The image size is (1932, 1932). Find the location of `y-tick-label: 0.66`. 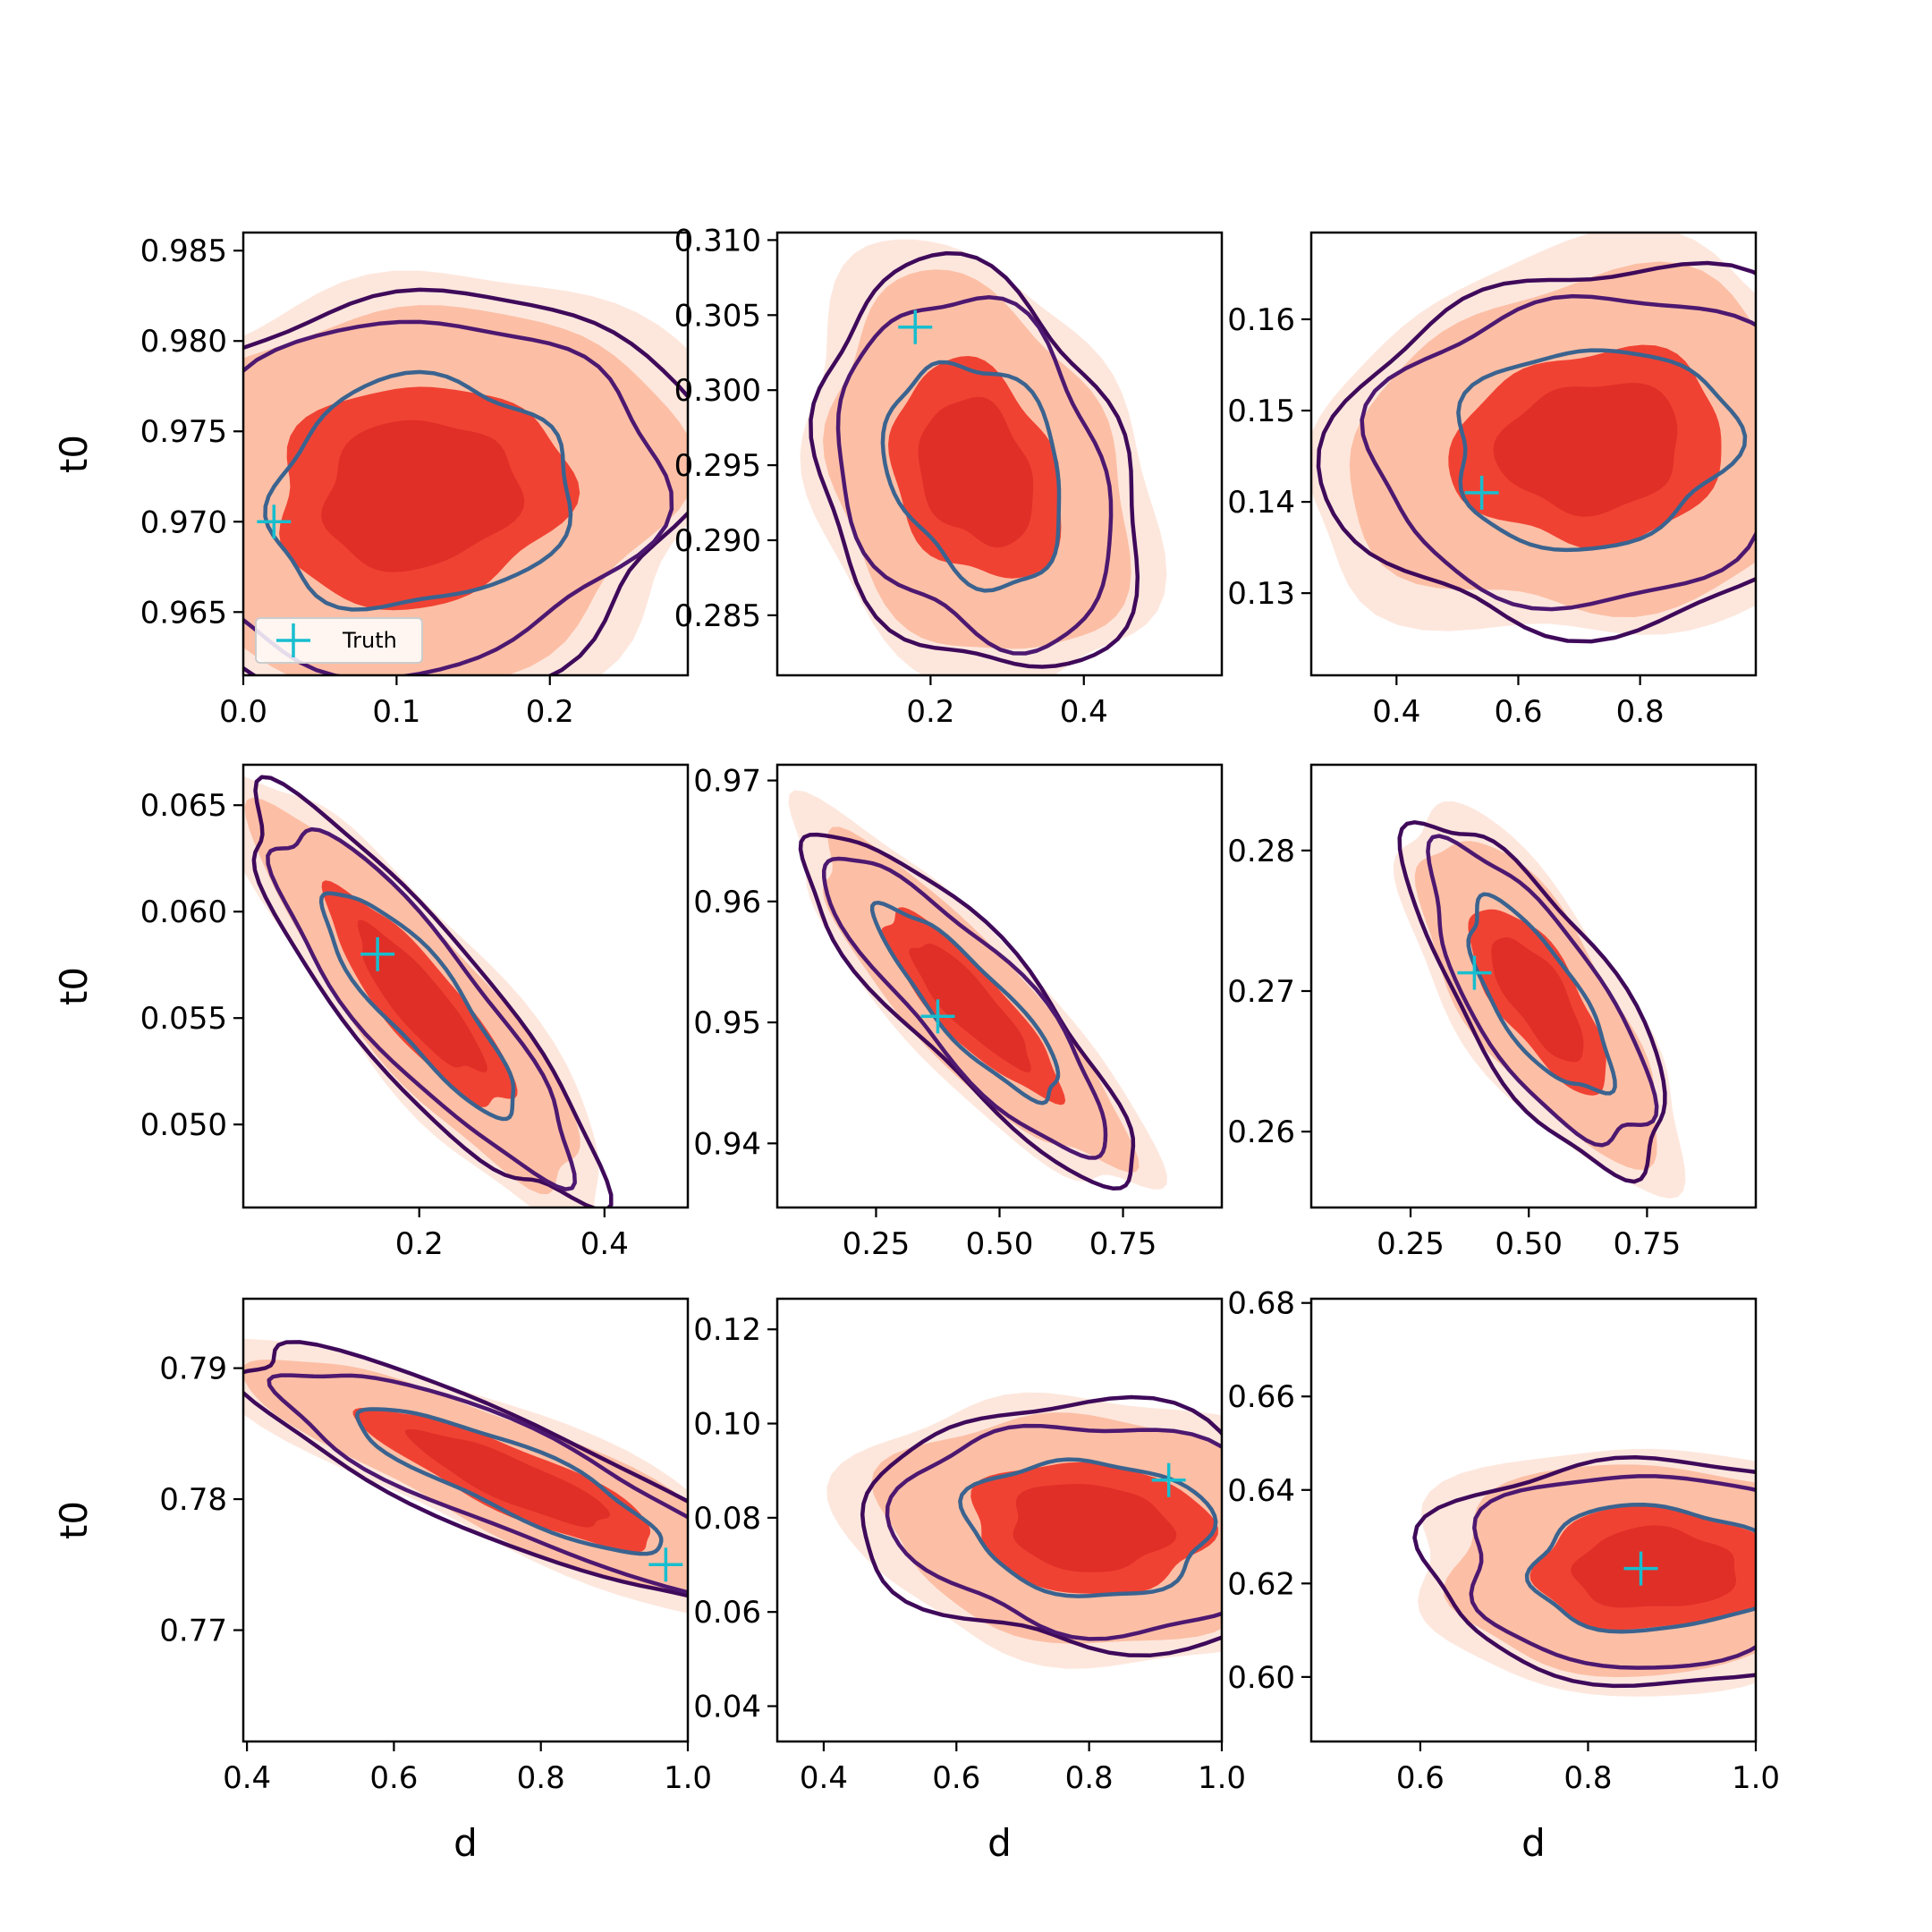

y-tick-label: 0.66 is located at coordinates (1261, 1397).